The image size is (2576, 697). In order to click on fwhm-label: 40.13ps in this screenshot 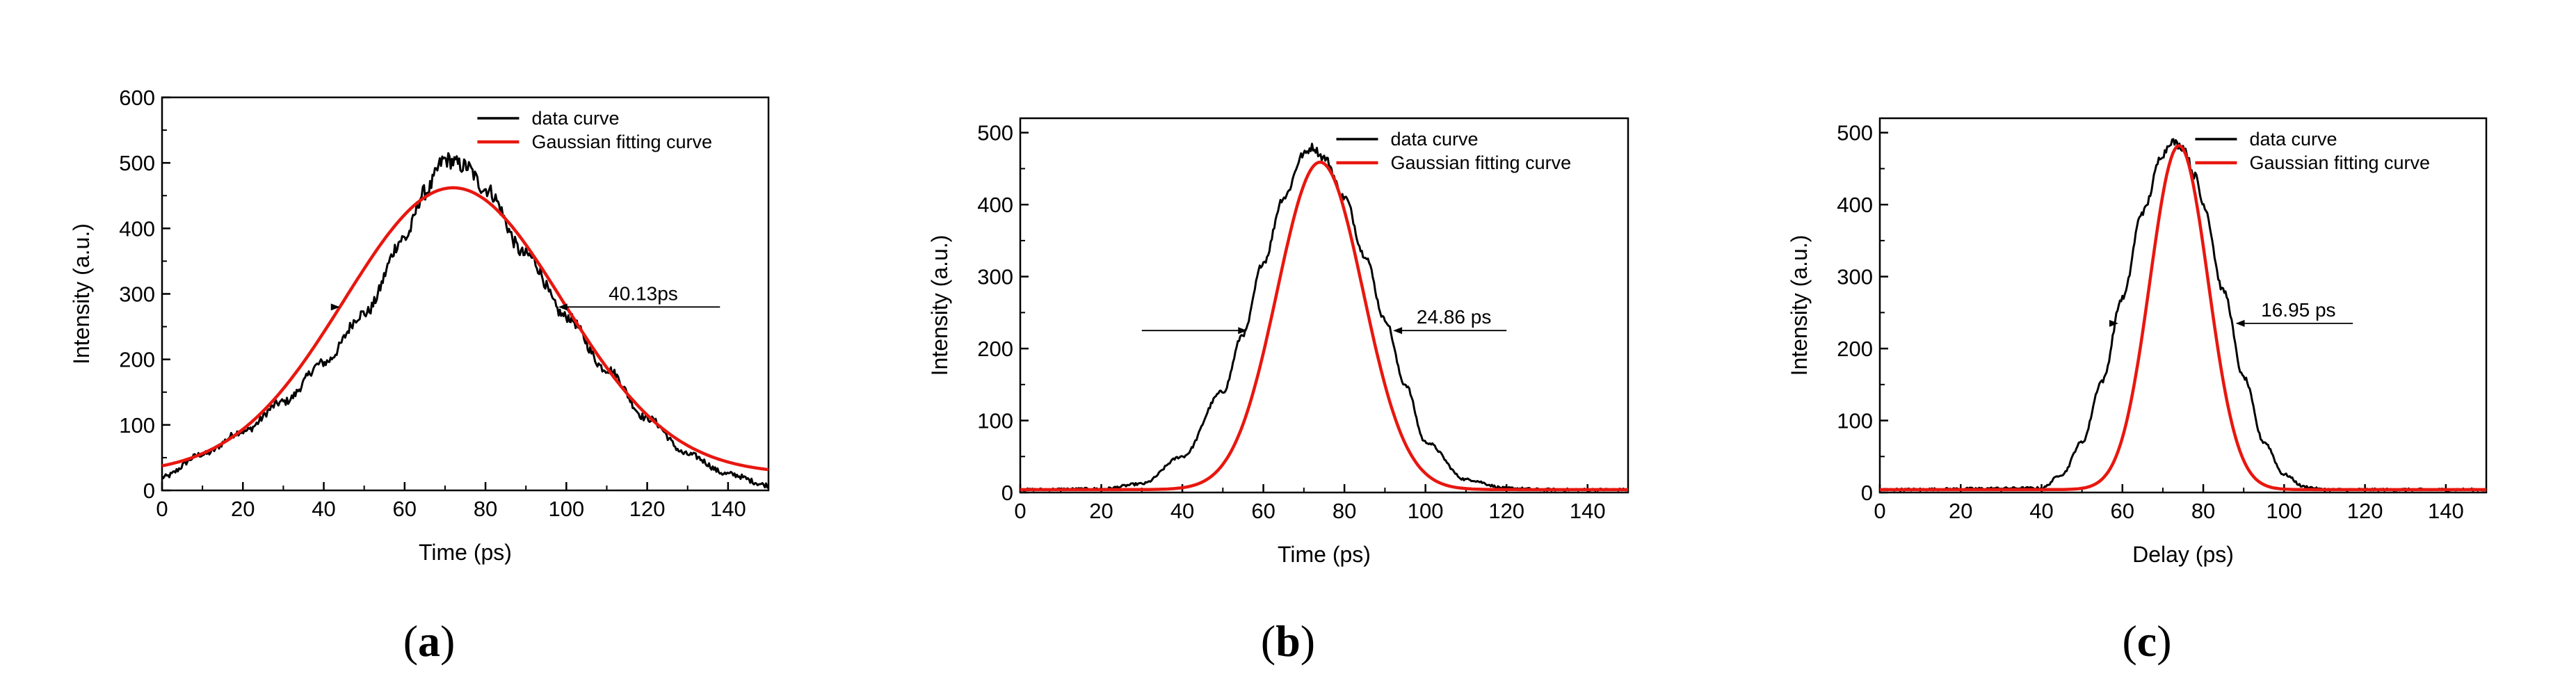, I will do `click(643, 293)`.